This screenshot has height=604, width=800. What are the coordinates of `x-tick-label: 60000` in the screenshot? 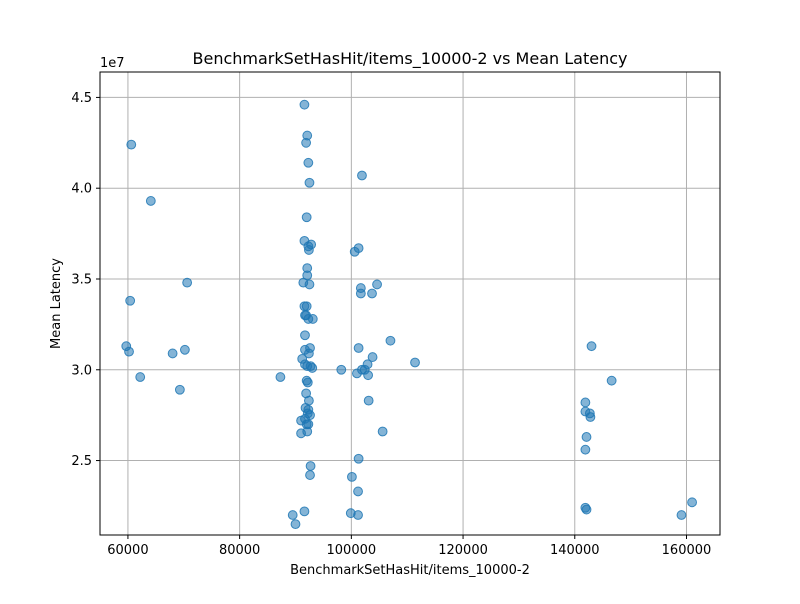 It's located at (127, 550).